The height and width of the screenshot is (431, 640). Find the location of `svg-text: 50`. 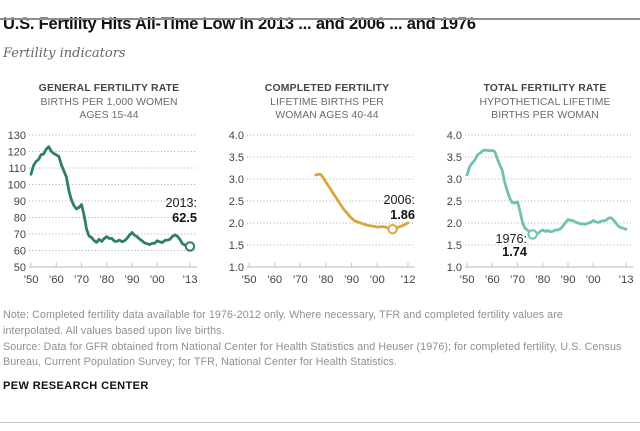

svg-text: 50 is located at coordinates (20, 268).